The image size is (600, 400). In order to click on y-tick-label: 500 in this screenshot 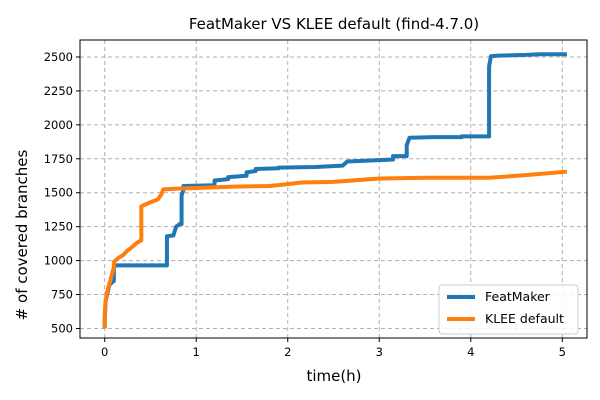, I will do `click(62, 328)`.